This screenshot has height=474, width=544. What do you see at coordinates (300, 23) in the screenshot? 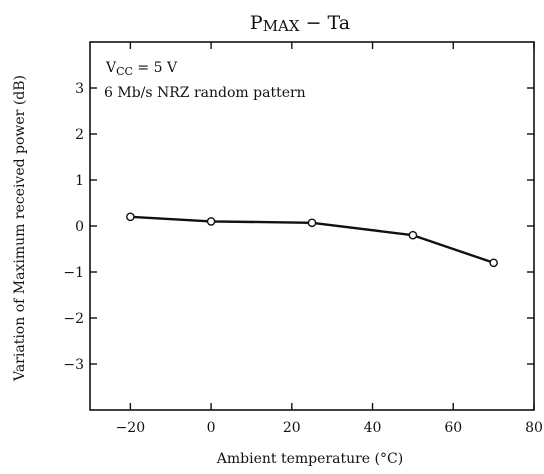
I see `chart-title: PMAX − Ta` at bounding box center [300, 23].